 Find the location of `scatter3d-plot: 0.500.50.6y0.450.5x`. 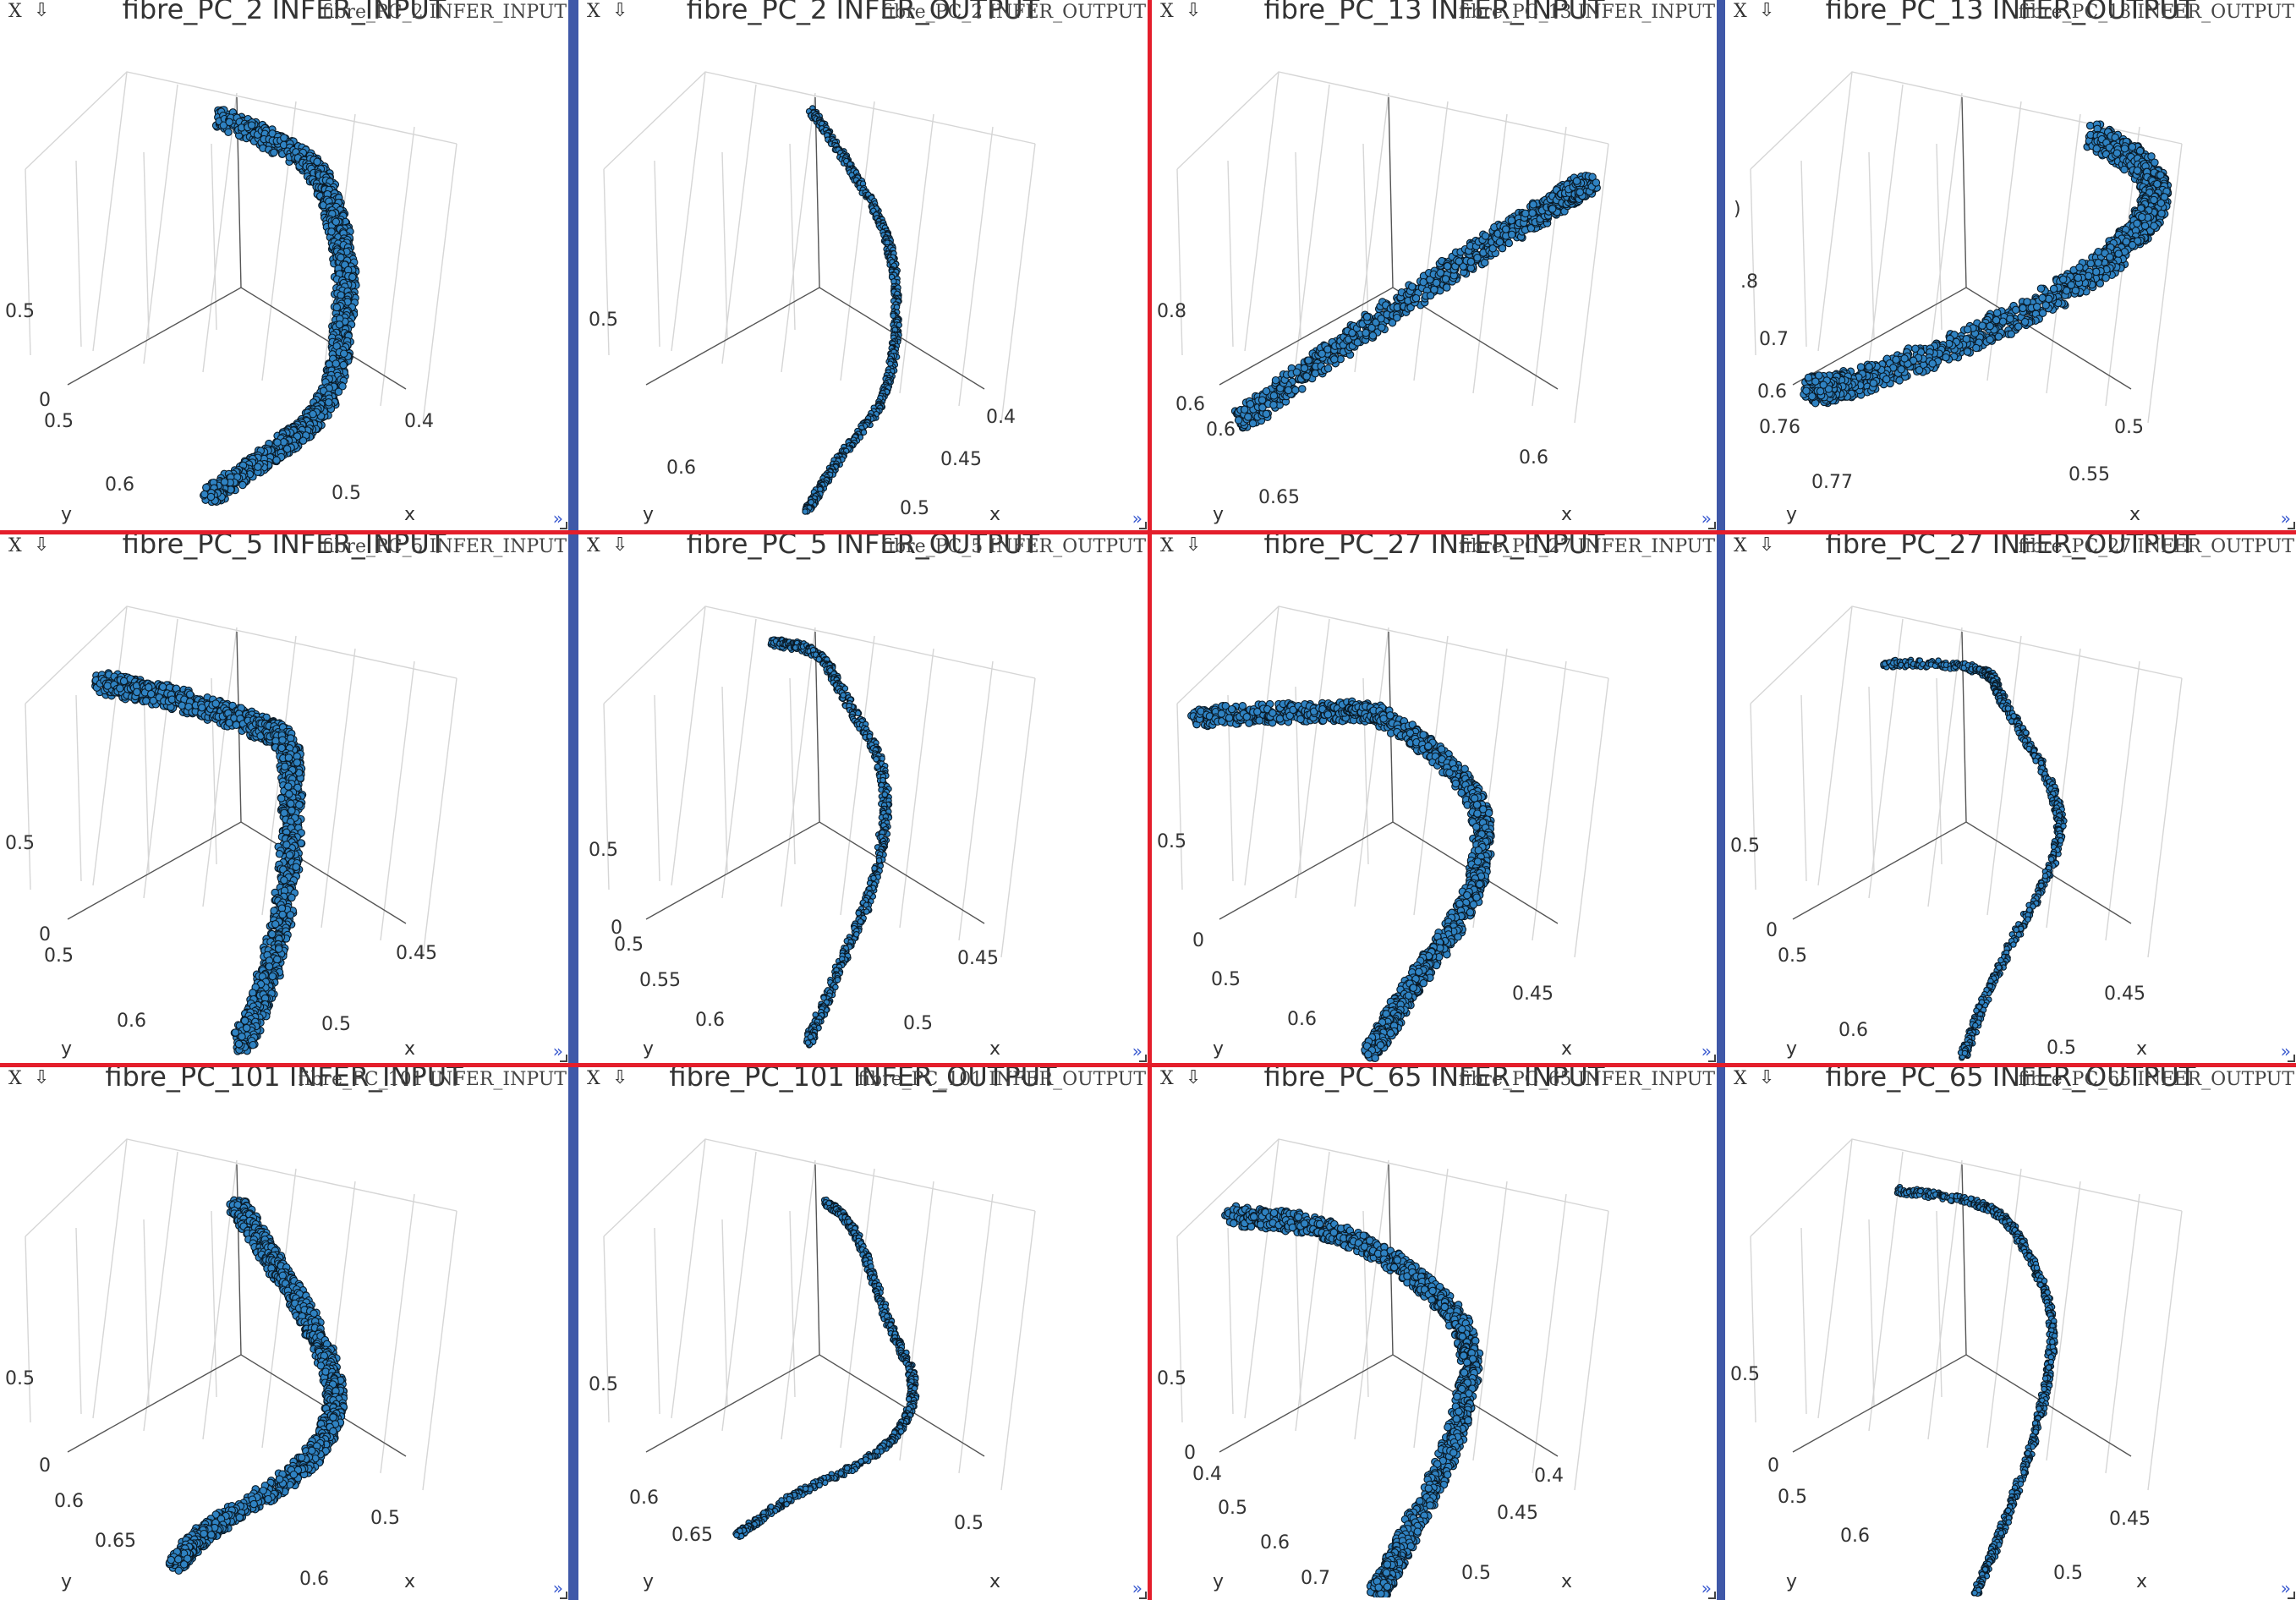

scatter3d-plot: 0.500.50.6y0.450.5x is located at coordinates (284, 799).